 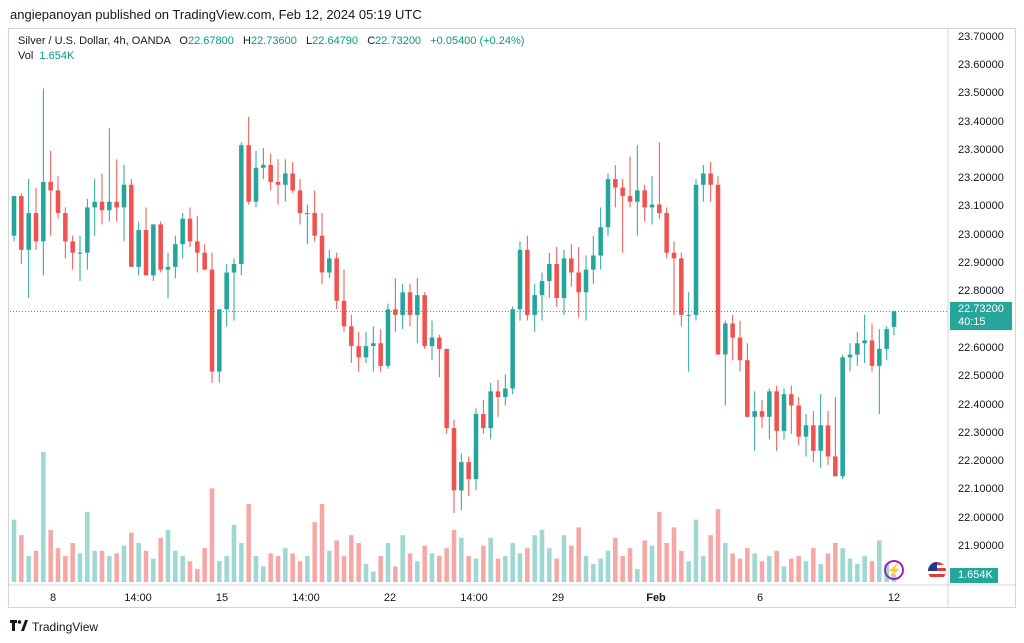 I want to click on volume-label: Vol, so click(x=26, y=56).